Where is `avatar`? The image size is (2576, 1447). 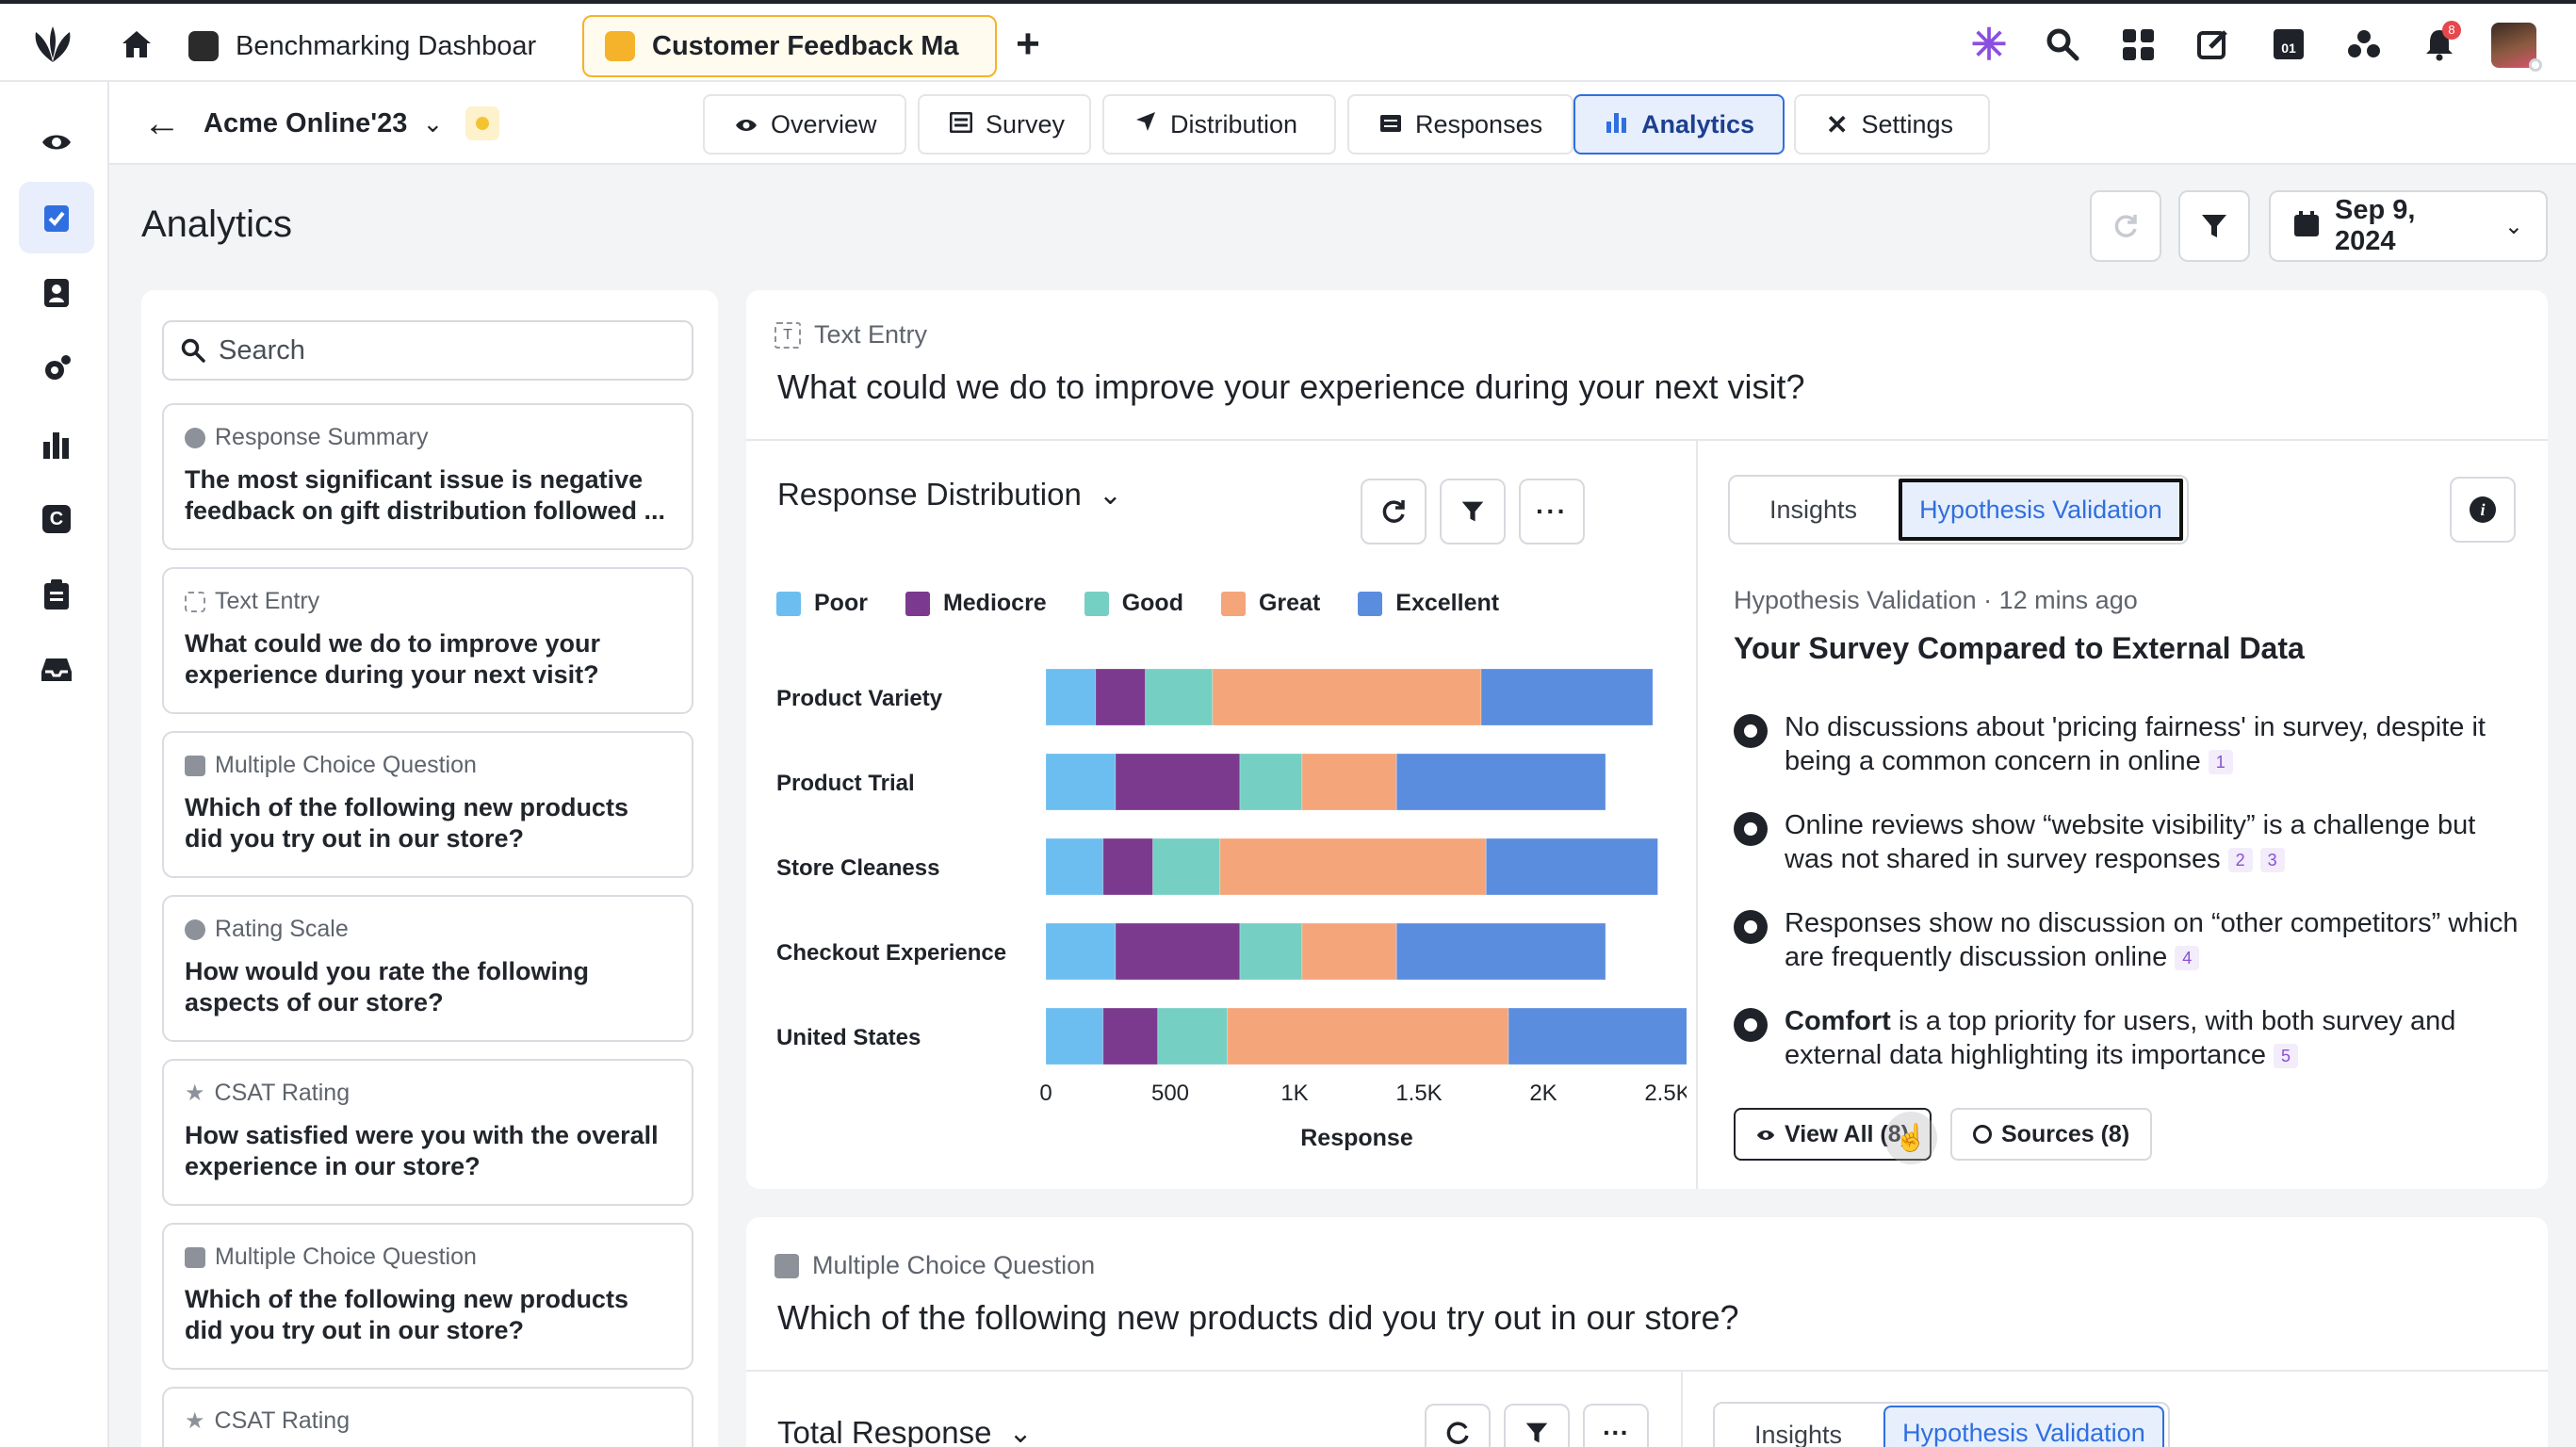
avatar is located at coordinates (2513, 45).